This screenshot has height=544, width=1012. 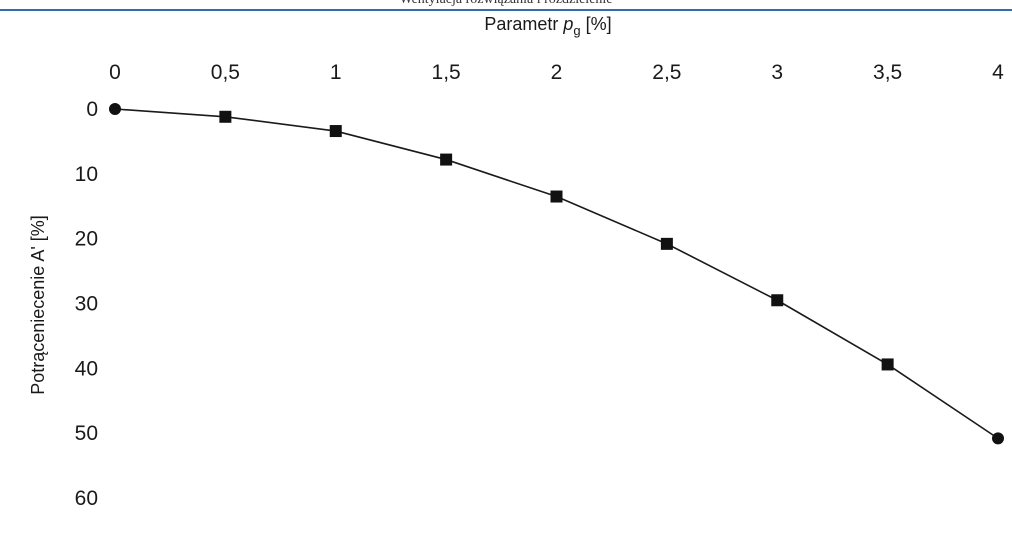 I want to click on y-axis-title: Potrąceniecenie A' [%], so click(x=38, y=305).